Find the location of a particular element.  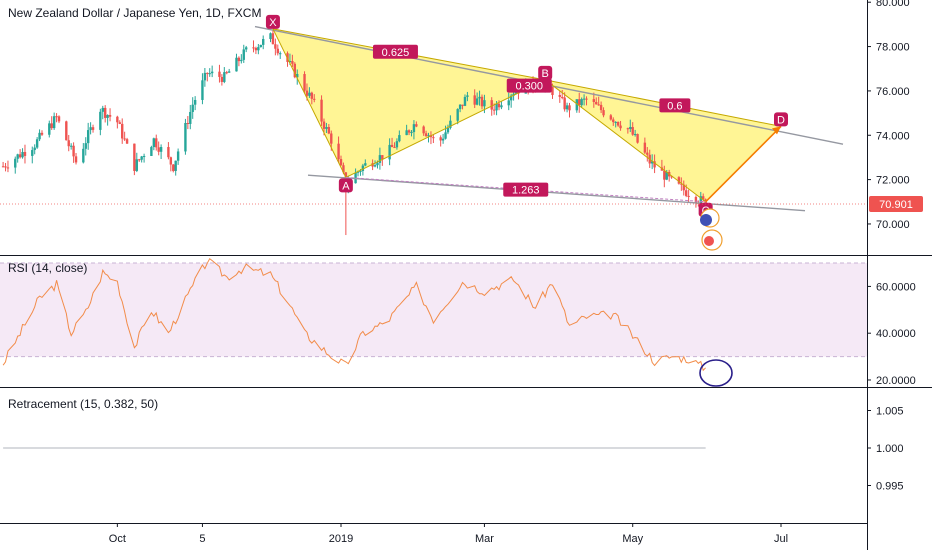

rsi-tick-label: 60.0000 is located at coordinates (896, 287).